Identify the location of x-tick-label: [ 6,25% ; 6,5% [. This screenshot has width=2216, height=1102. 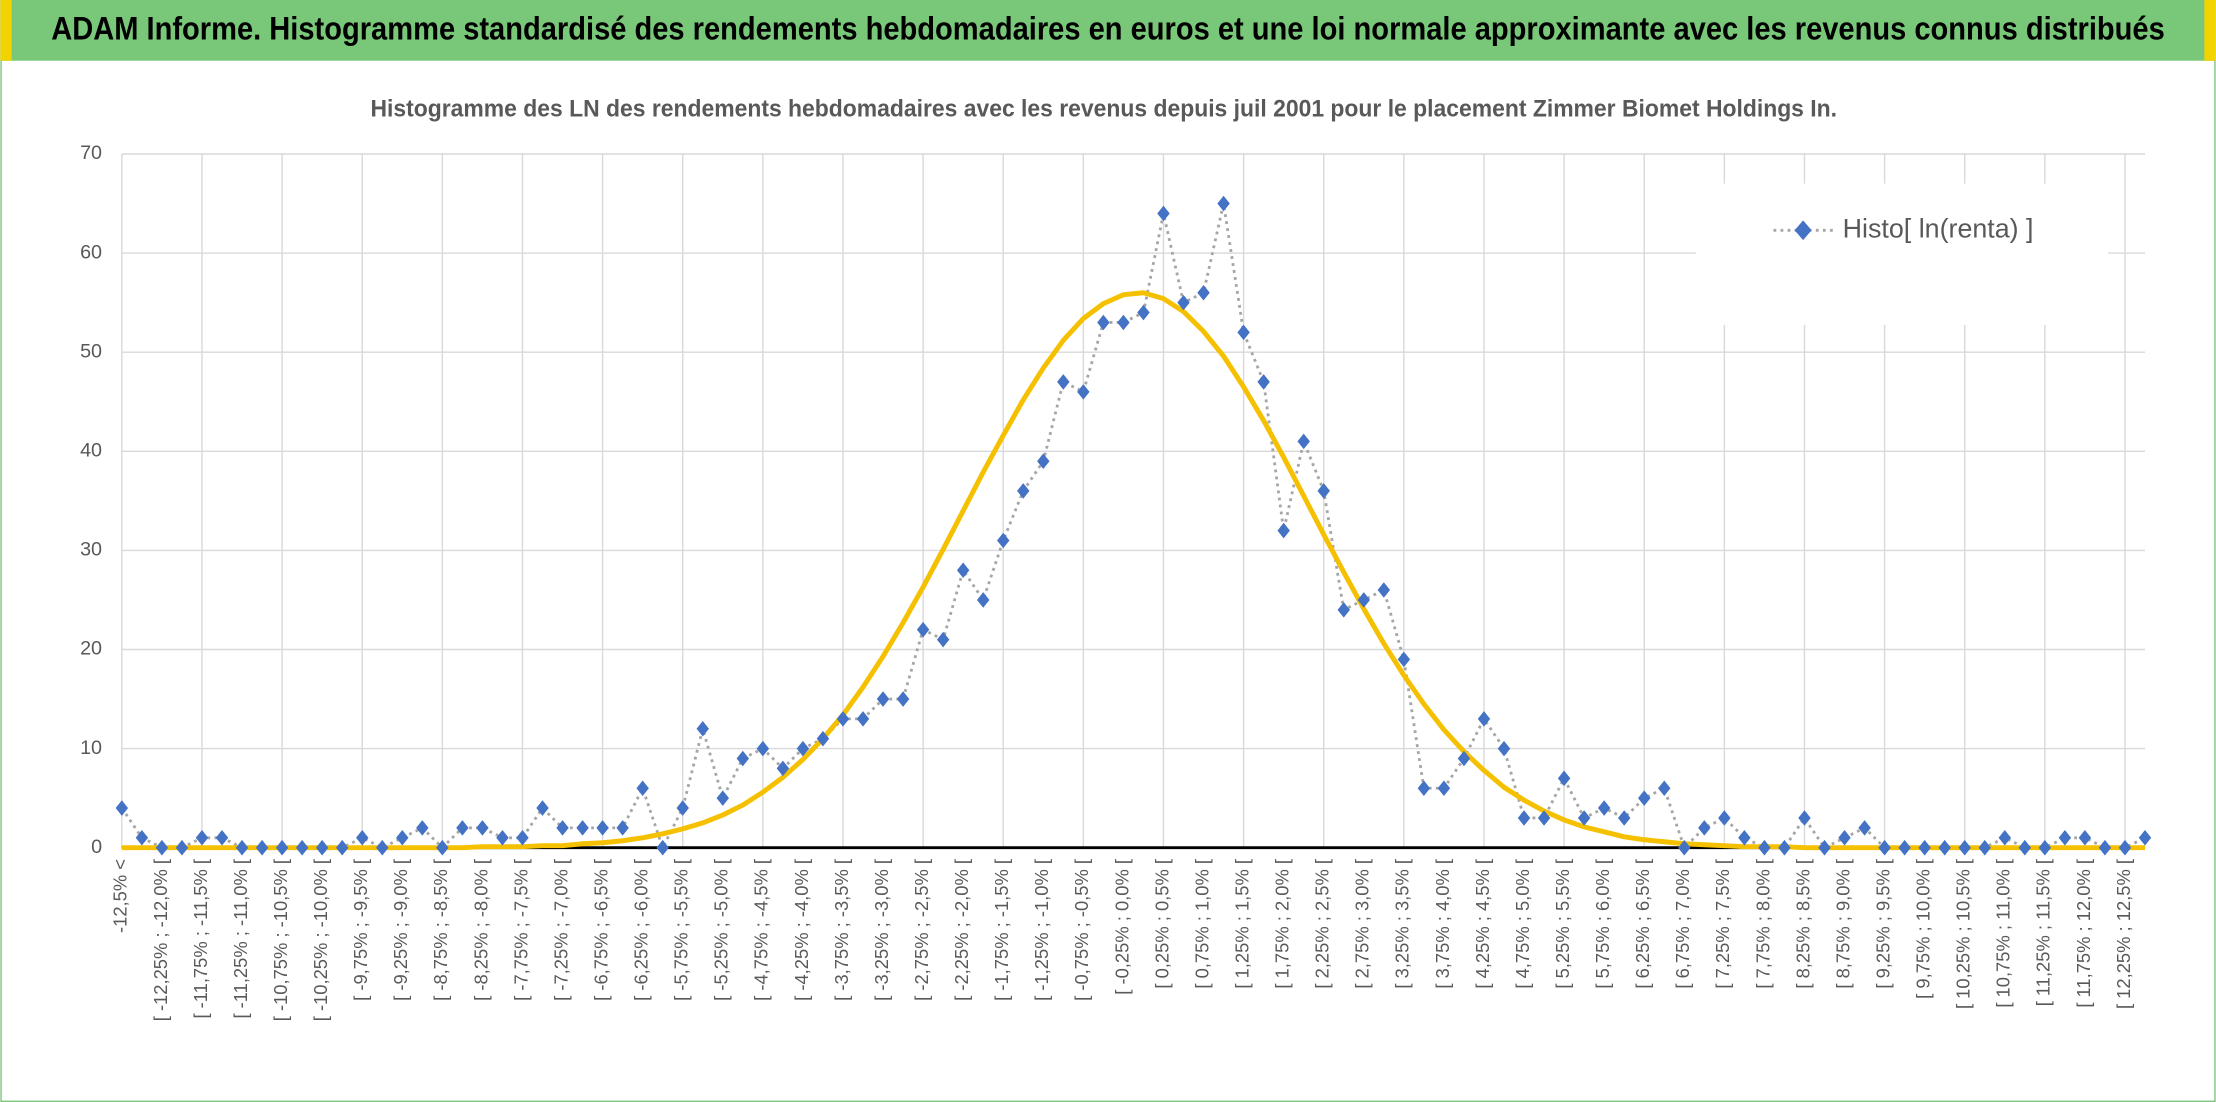
(1642, 924).